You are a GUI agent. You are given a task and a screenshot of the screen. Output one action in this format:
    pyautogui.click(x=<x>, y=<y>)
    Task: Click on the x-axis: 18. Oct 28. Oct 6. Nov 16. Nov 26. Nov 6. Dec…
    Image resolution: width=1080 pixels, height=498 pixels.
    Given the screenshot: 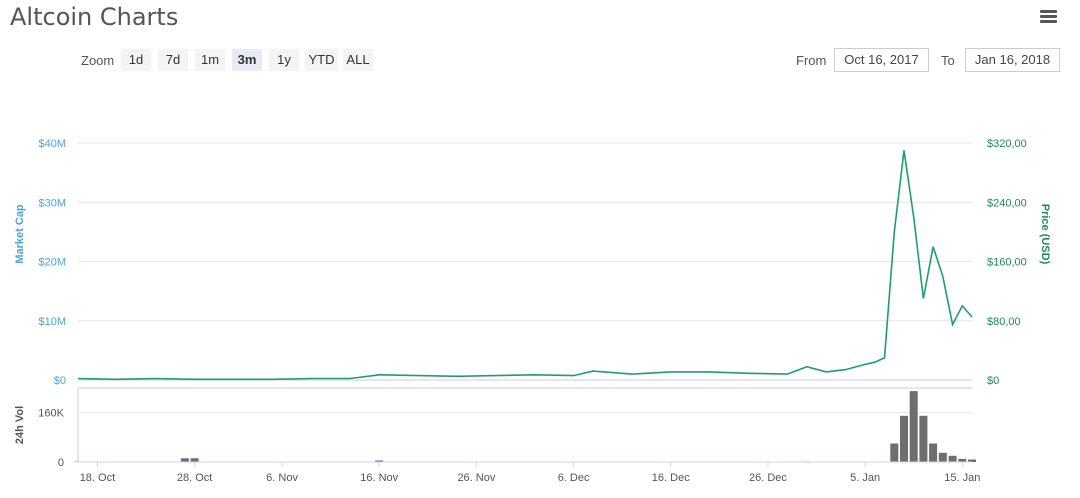 What is the action you would take?
    pyautogui.click(x=529, y=472)
    